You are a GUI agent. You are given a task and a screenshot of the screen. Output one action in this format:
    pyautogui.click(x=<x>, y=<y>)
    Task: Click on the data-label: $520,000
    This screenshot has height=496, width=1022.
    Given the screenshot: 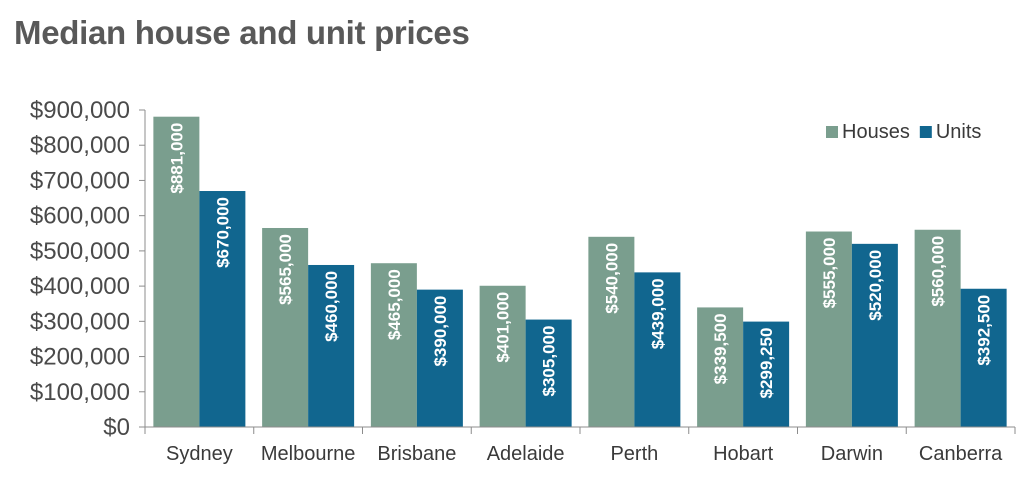 What is the action you would take?
    pyautogui.click(x=875, y=285)
    